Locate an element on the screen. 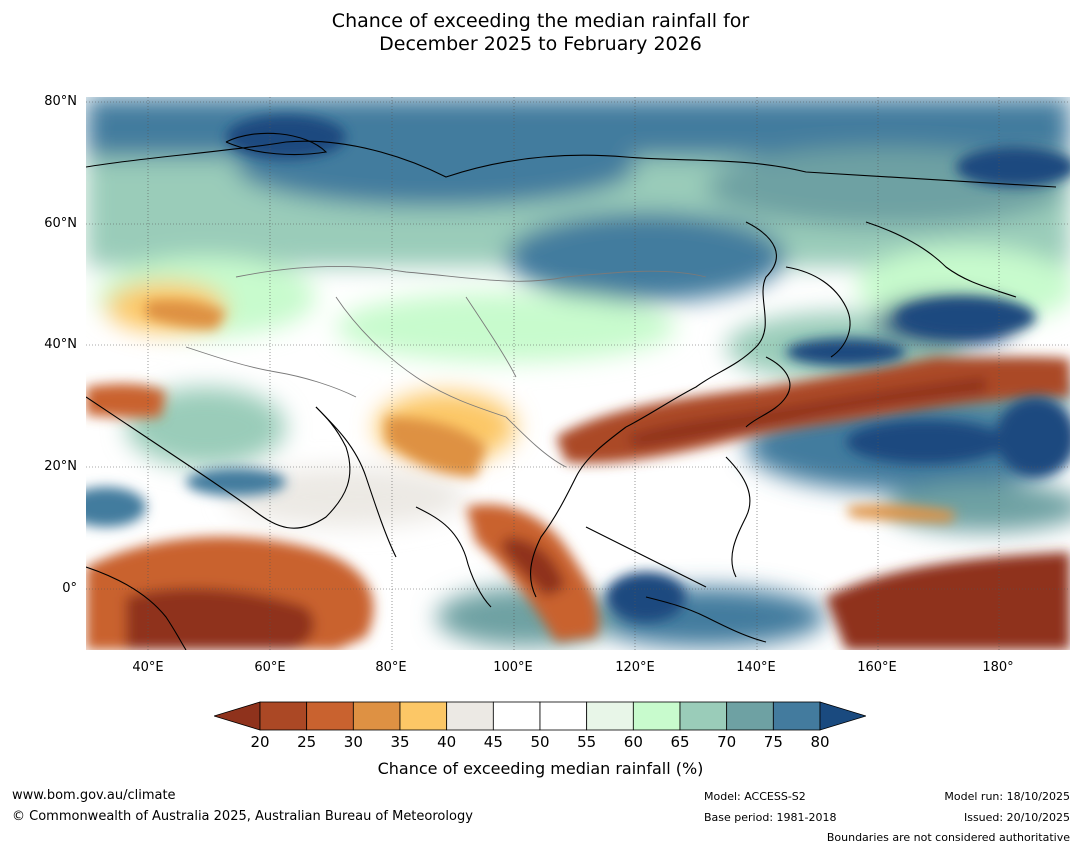 This screenshot has width=1081, height=850. colorbar-tick-label: 65 is located at coordinates (680, 742).